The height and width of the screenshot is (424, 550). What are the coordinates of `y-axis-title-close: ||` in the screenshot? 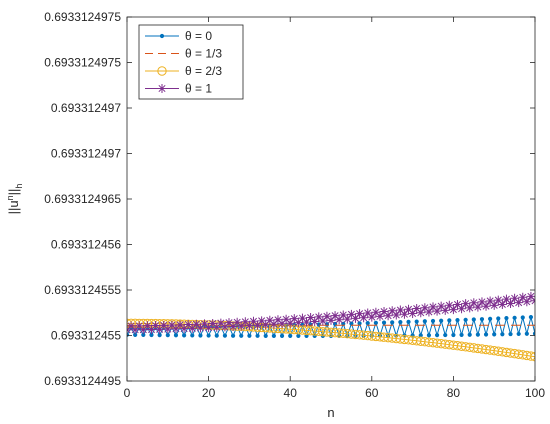 It's located at (13, 192).